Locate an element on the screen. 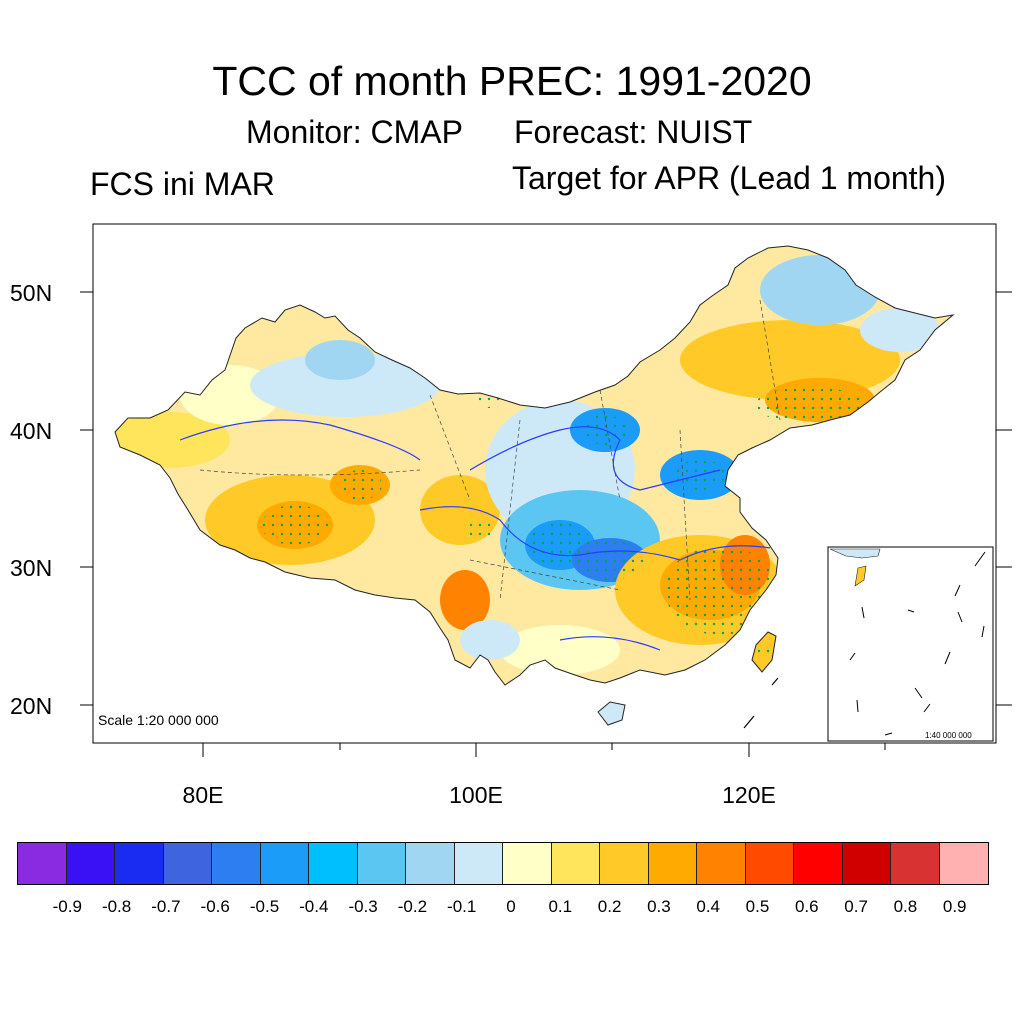 The image size is (1024, 1024). region-yunnan-west is located at coordinates (465, 600).